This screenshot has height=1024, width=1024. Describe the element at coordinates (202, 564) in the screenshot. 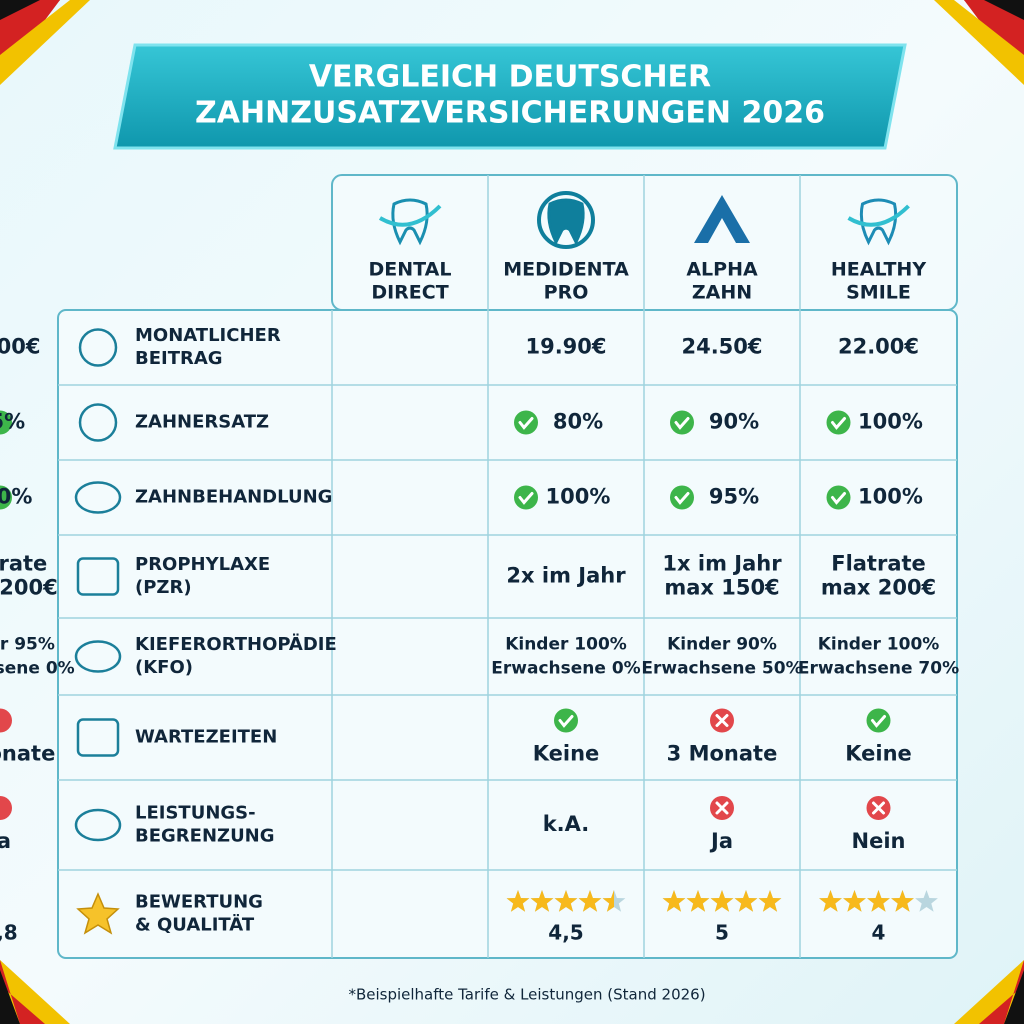

I see `row-label: PROPHYLAXE` at that location.